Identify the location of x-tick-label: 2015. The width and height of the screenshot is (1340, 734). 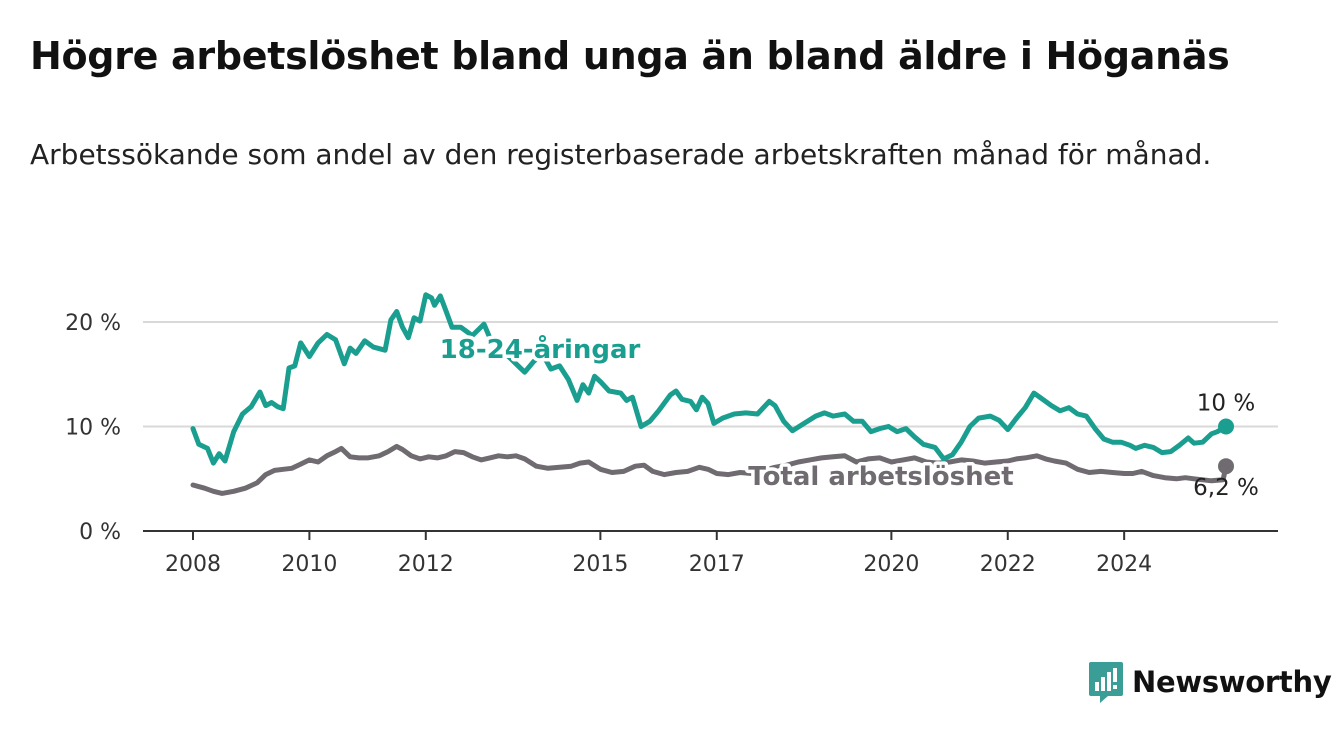
(600, 564).